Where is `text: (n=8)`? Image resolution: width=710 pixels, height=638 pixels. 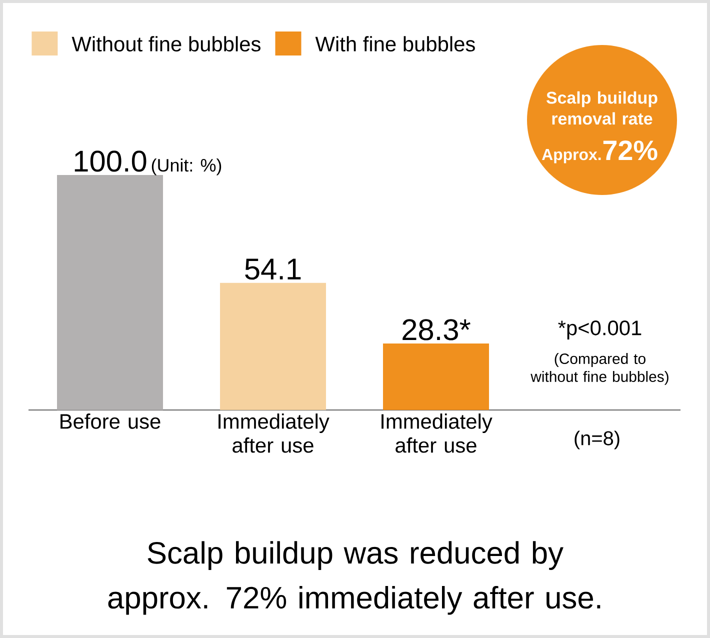
text: (n=8) is located at coordinates (597, 440).